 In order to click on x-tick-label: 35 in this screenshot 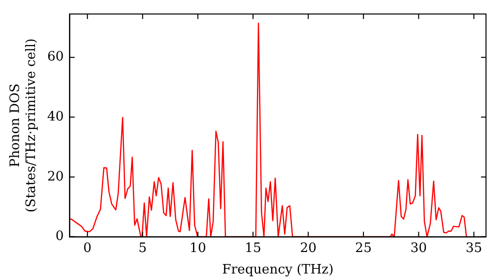, I will do `click(474, 248)`.